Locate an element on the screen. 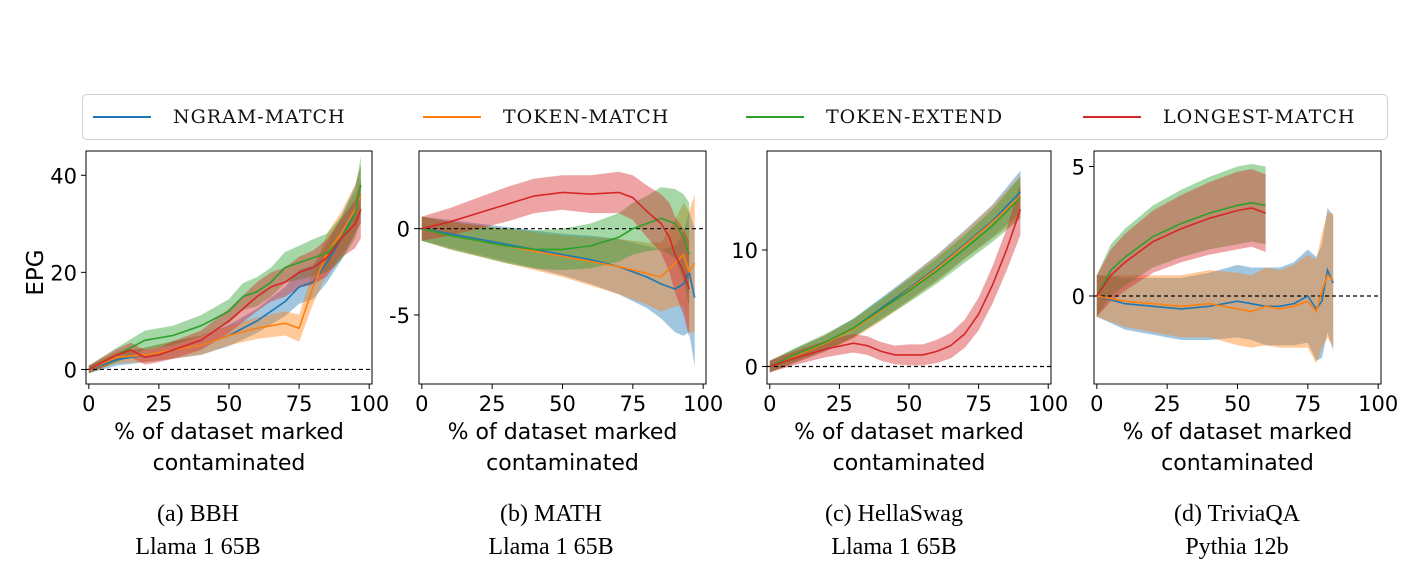 The height and width of the screenshot is (574, 1418). panel-a-xlabel-line2: contaminated is located at coordinates (229, 463).